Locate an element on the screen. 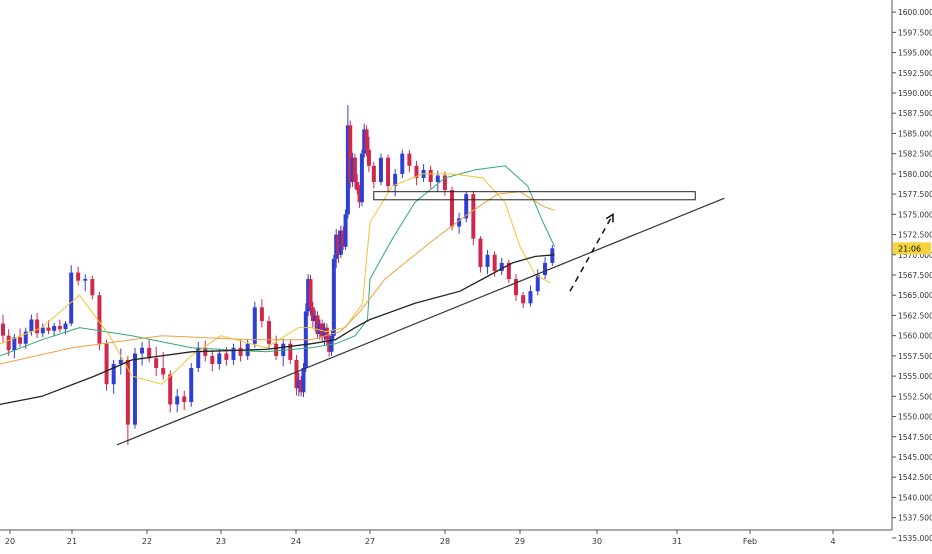  x-tick-label: 22 is located at coordinates (147, 541).